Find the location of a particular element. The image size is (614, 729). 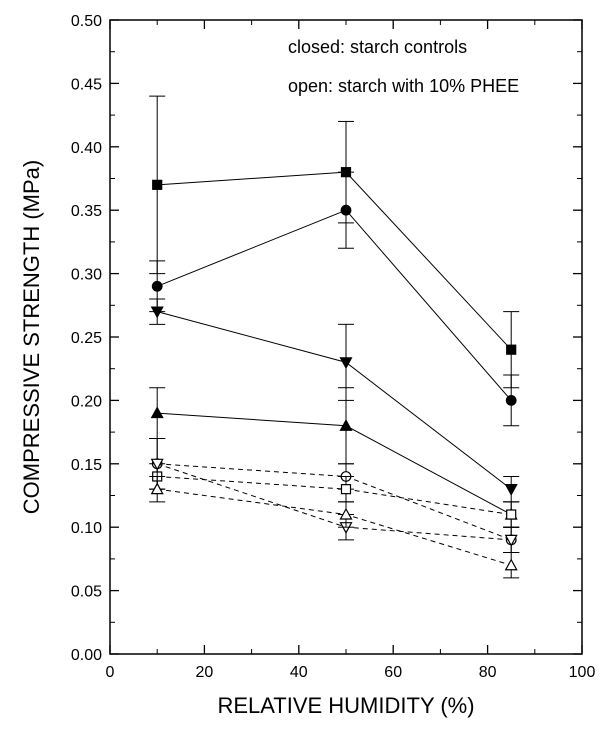

x-tick-label: 80 is located at coordinates (488, 672).